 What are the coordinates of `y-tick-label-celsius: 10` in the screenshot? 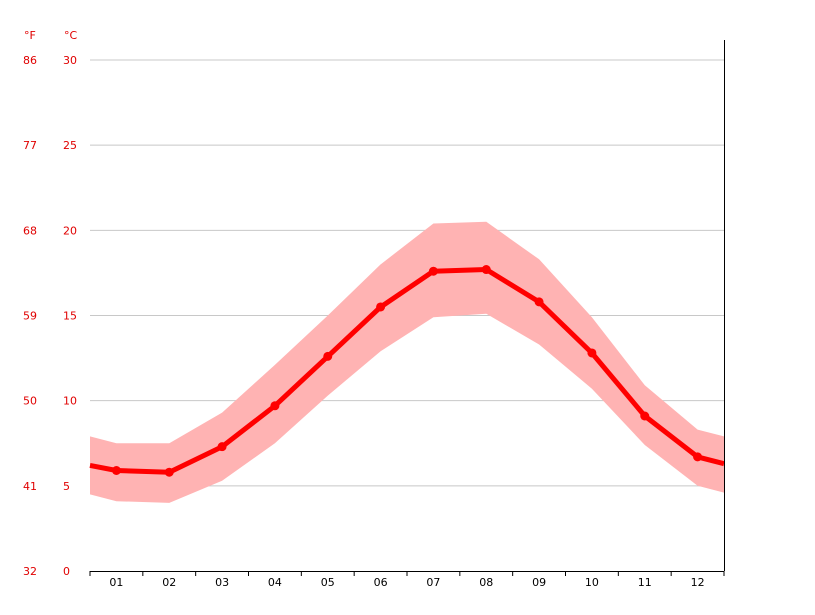 It's located at (70, 401).